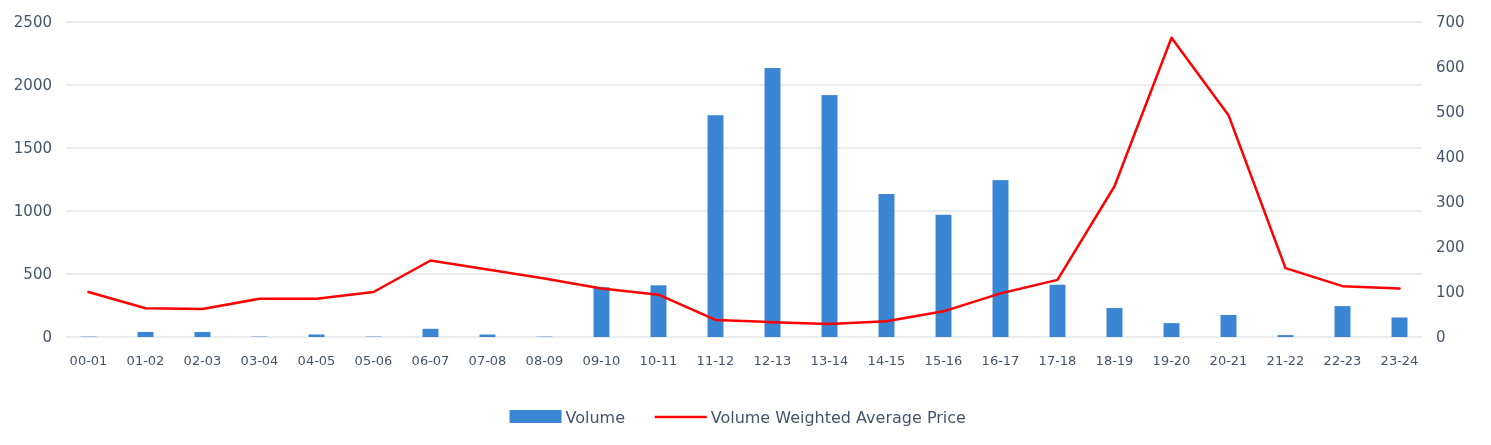 This screenshot has height=445, width=1491. What do you see at coordinates (595, 417) in the screenshot?
I see `legend-label: Volume` at bounding box center [595, 417].